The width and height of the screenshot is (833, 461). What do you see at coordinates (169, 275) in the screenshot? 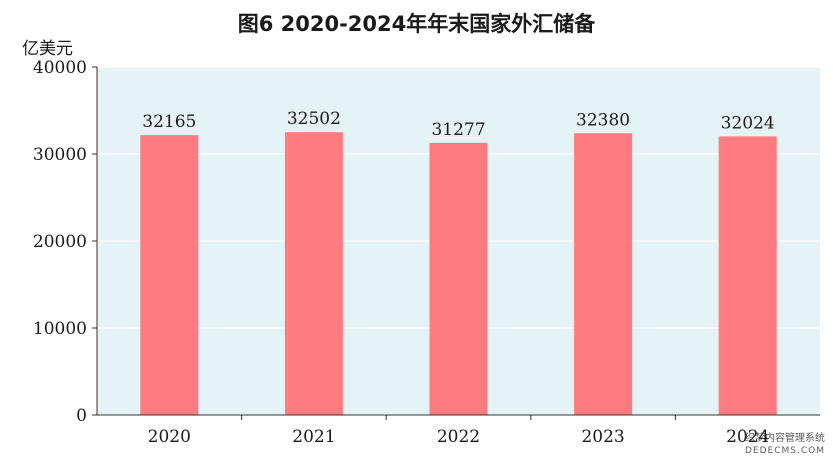
I see `bar-2020` at bounding box center [169, 275].